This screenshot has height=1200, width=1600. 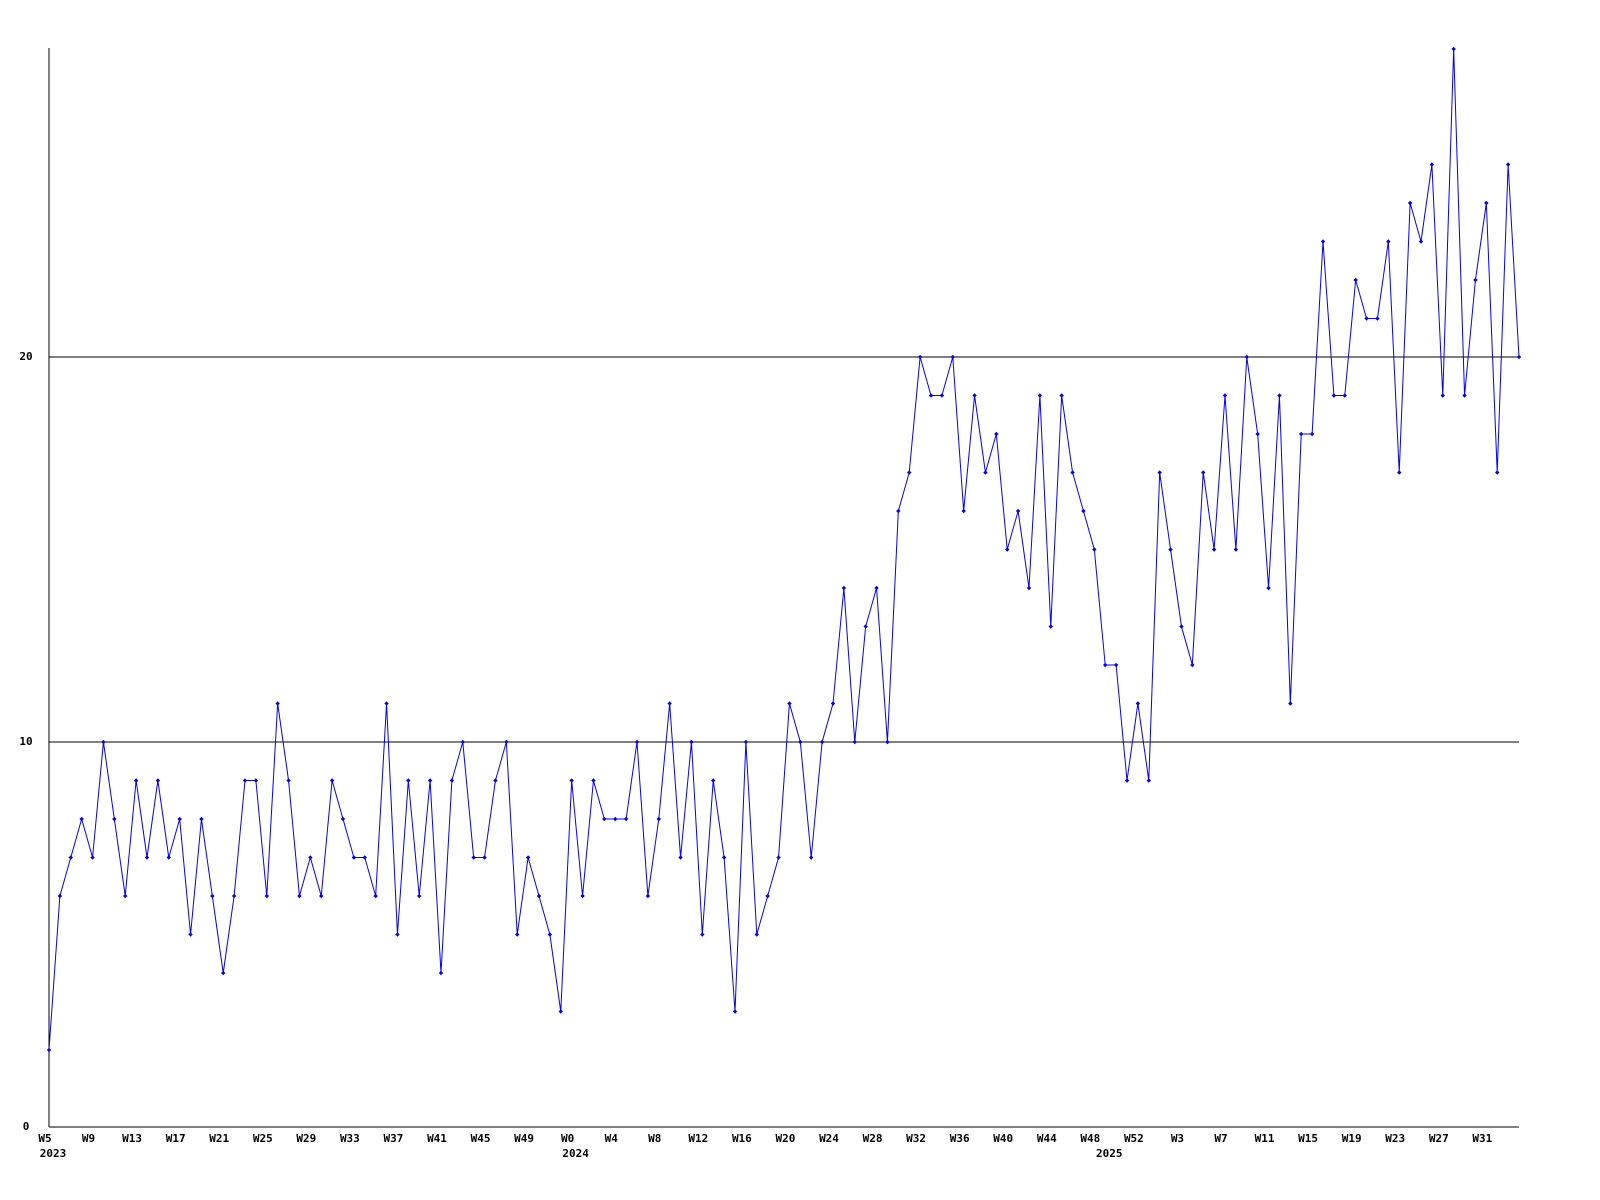 What do you see at coordinates (567, 1138) in the screenshot?
I see `x-tick-label: W0` at bounding box center [567, 1138].